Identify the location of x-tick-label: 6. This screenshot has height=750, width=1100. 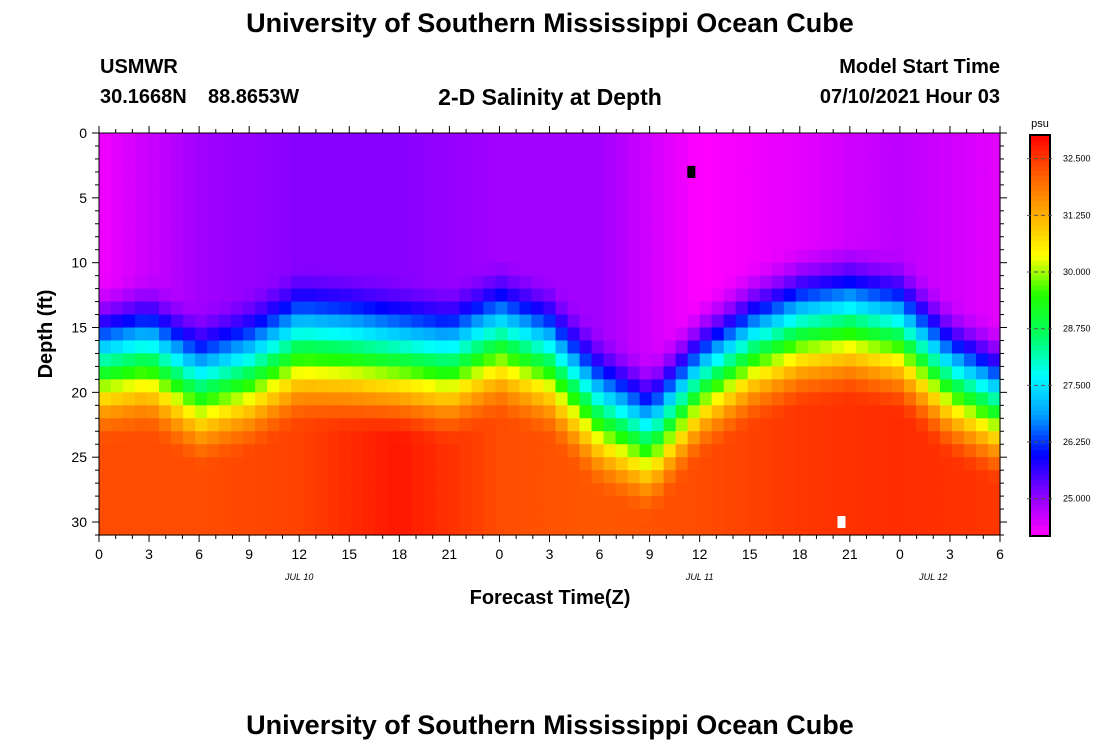
(199, 554).